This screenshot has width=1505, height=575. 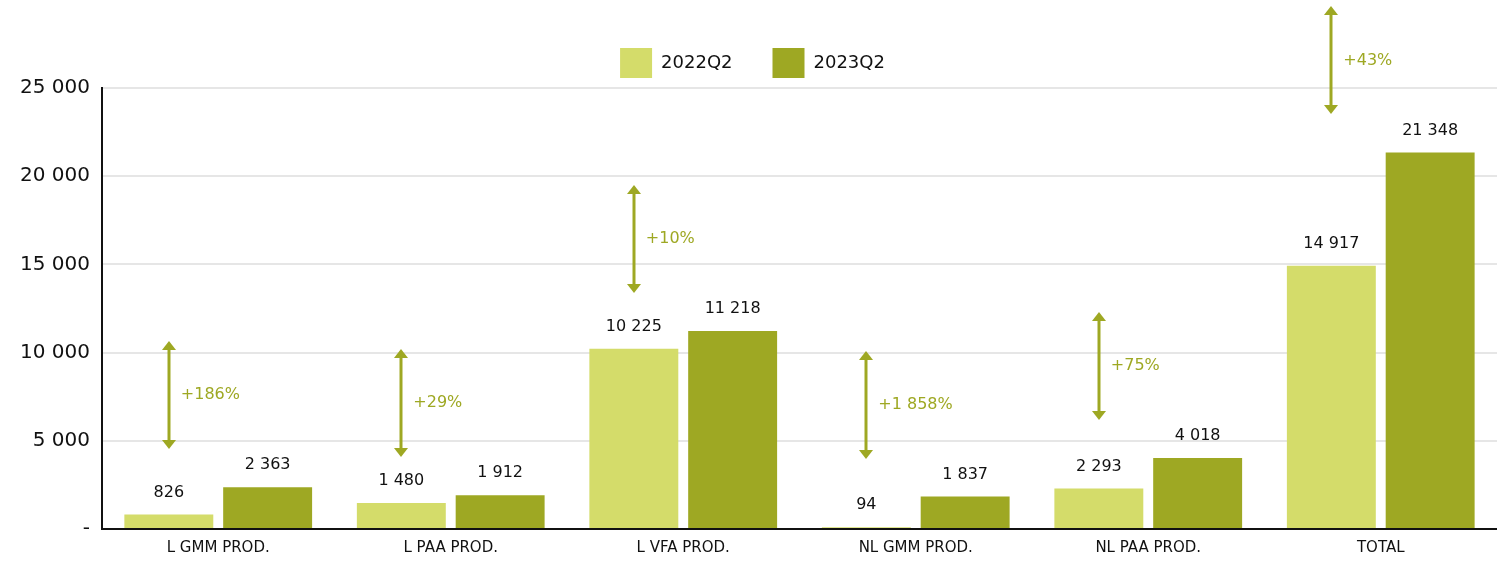 What do you see at coordinates (697, 61) in the screenshot?
I see `legend-label: 2022Q2` at bounding box center [697, 61].